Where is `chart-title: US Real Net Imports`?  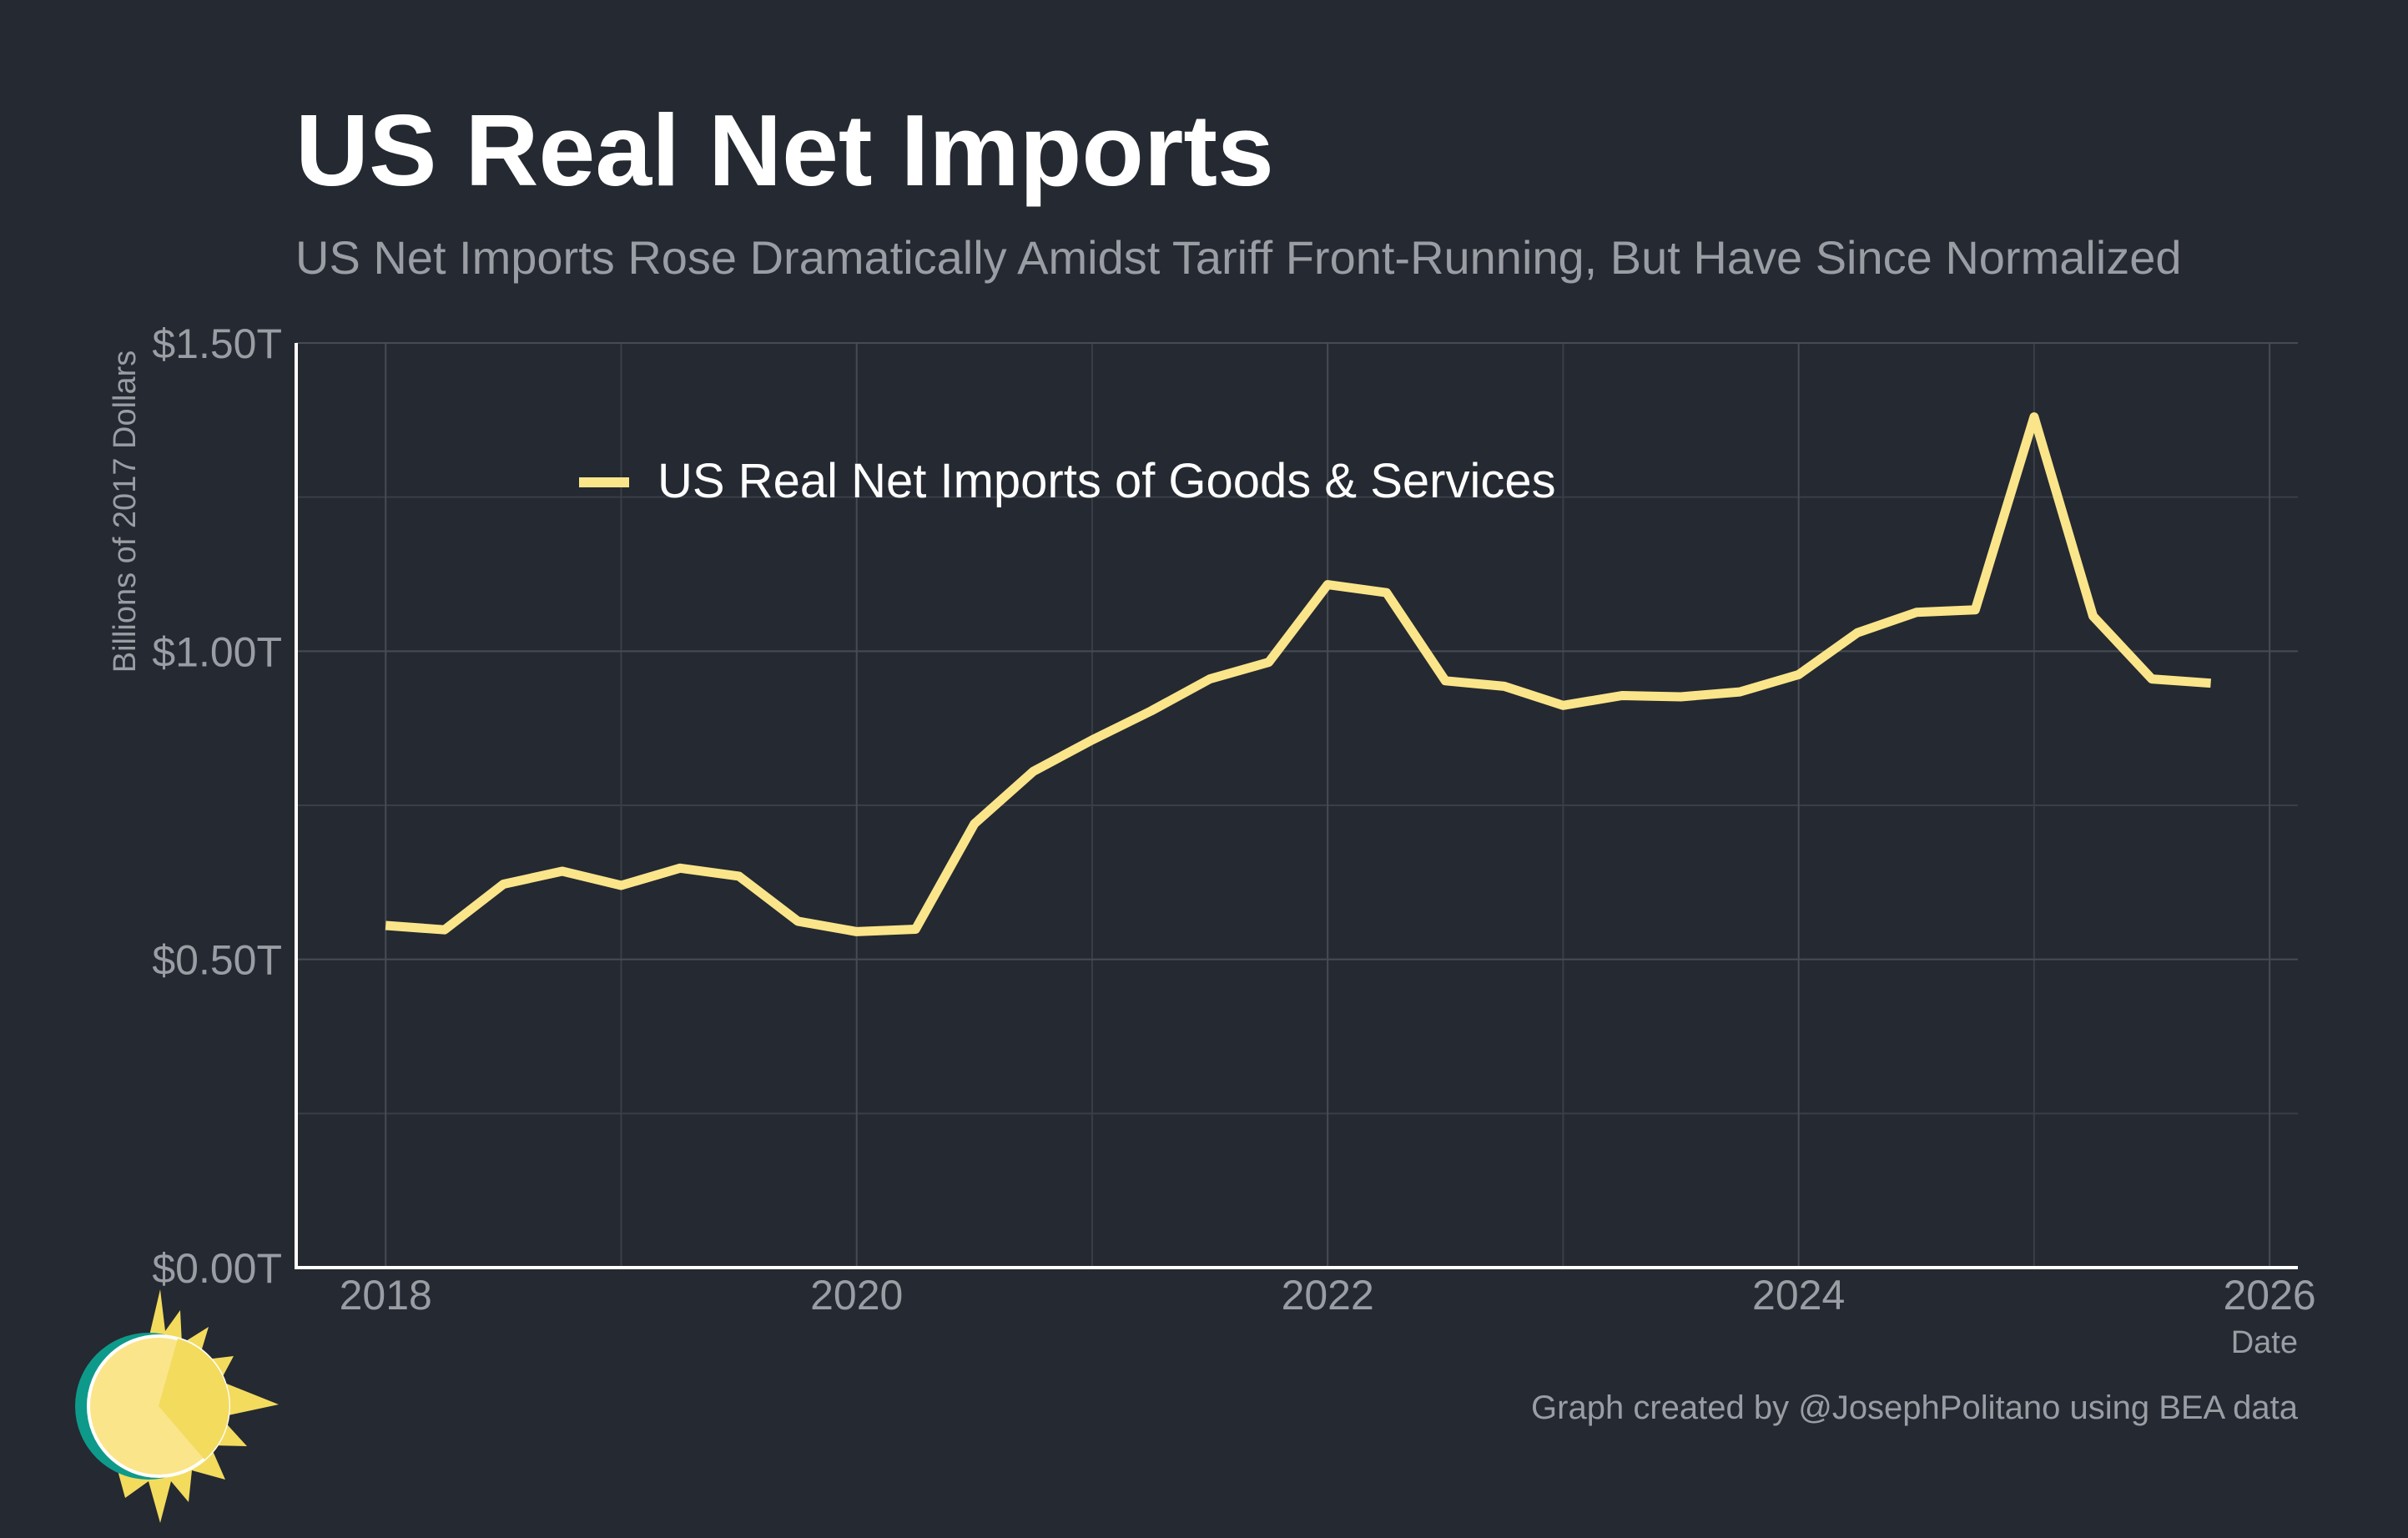 chart-title: US Real Net Imports is located at coordinates (784, 150).